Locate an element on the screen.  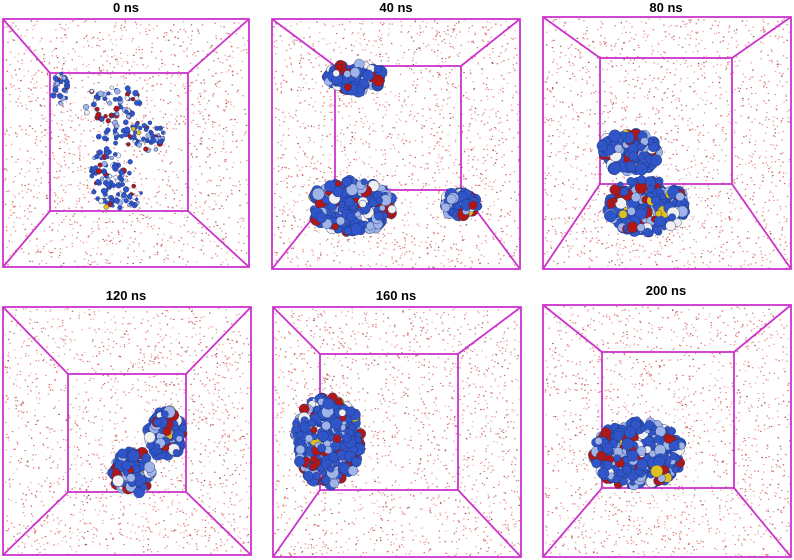
frame-title-80ns: 80 ns is located at coordinates (666, 7).